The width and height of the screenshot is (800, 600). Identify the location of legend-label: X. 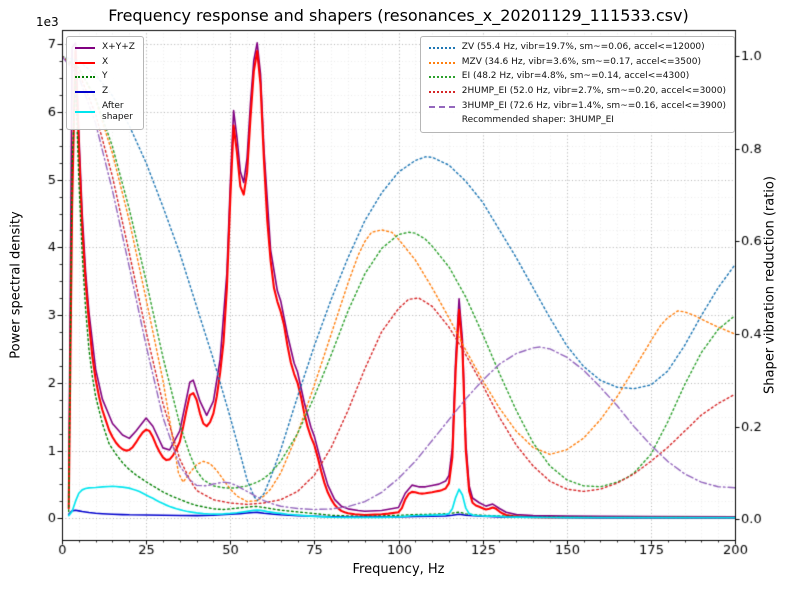
(105, 61).